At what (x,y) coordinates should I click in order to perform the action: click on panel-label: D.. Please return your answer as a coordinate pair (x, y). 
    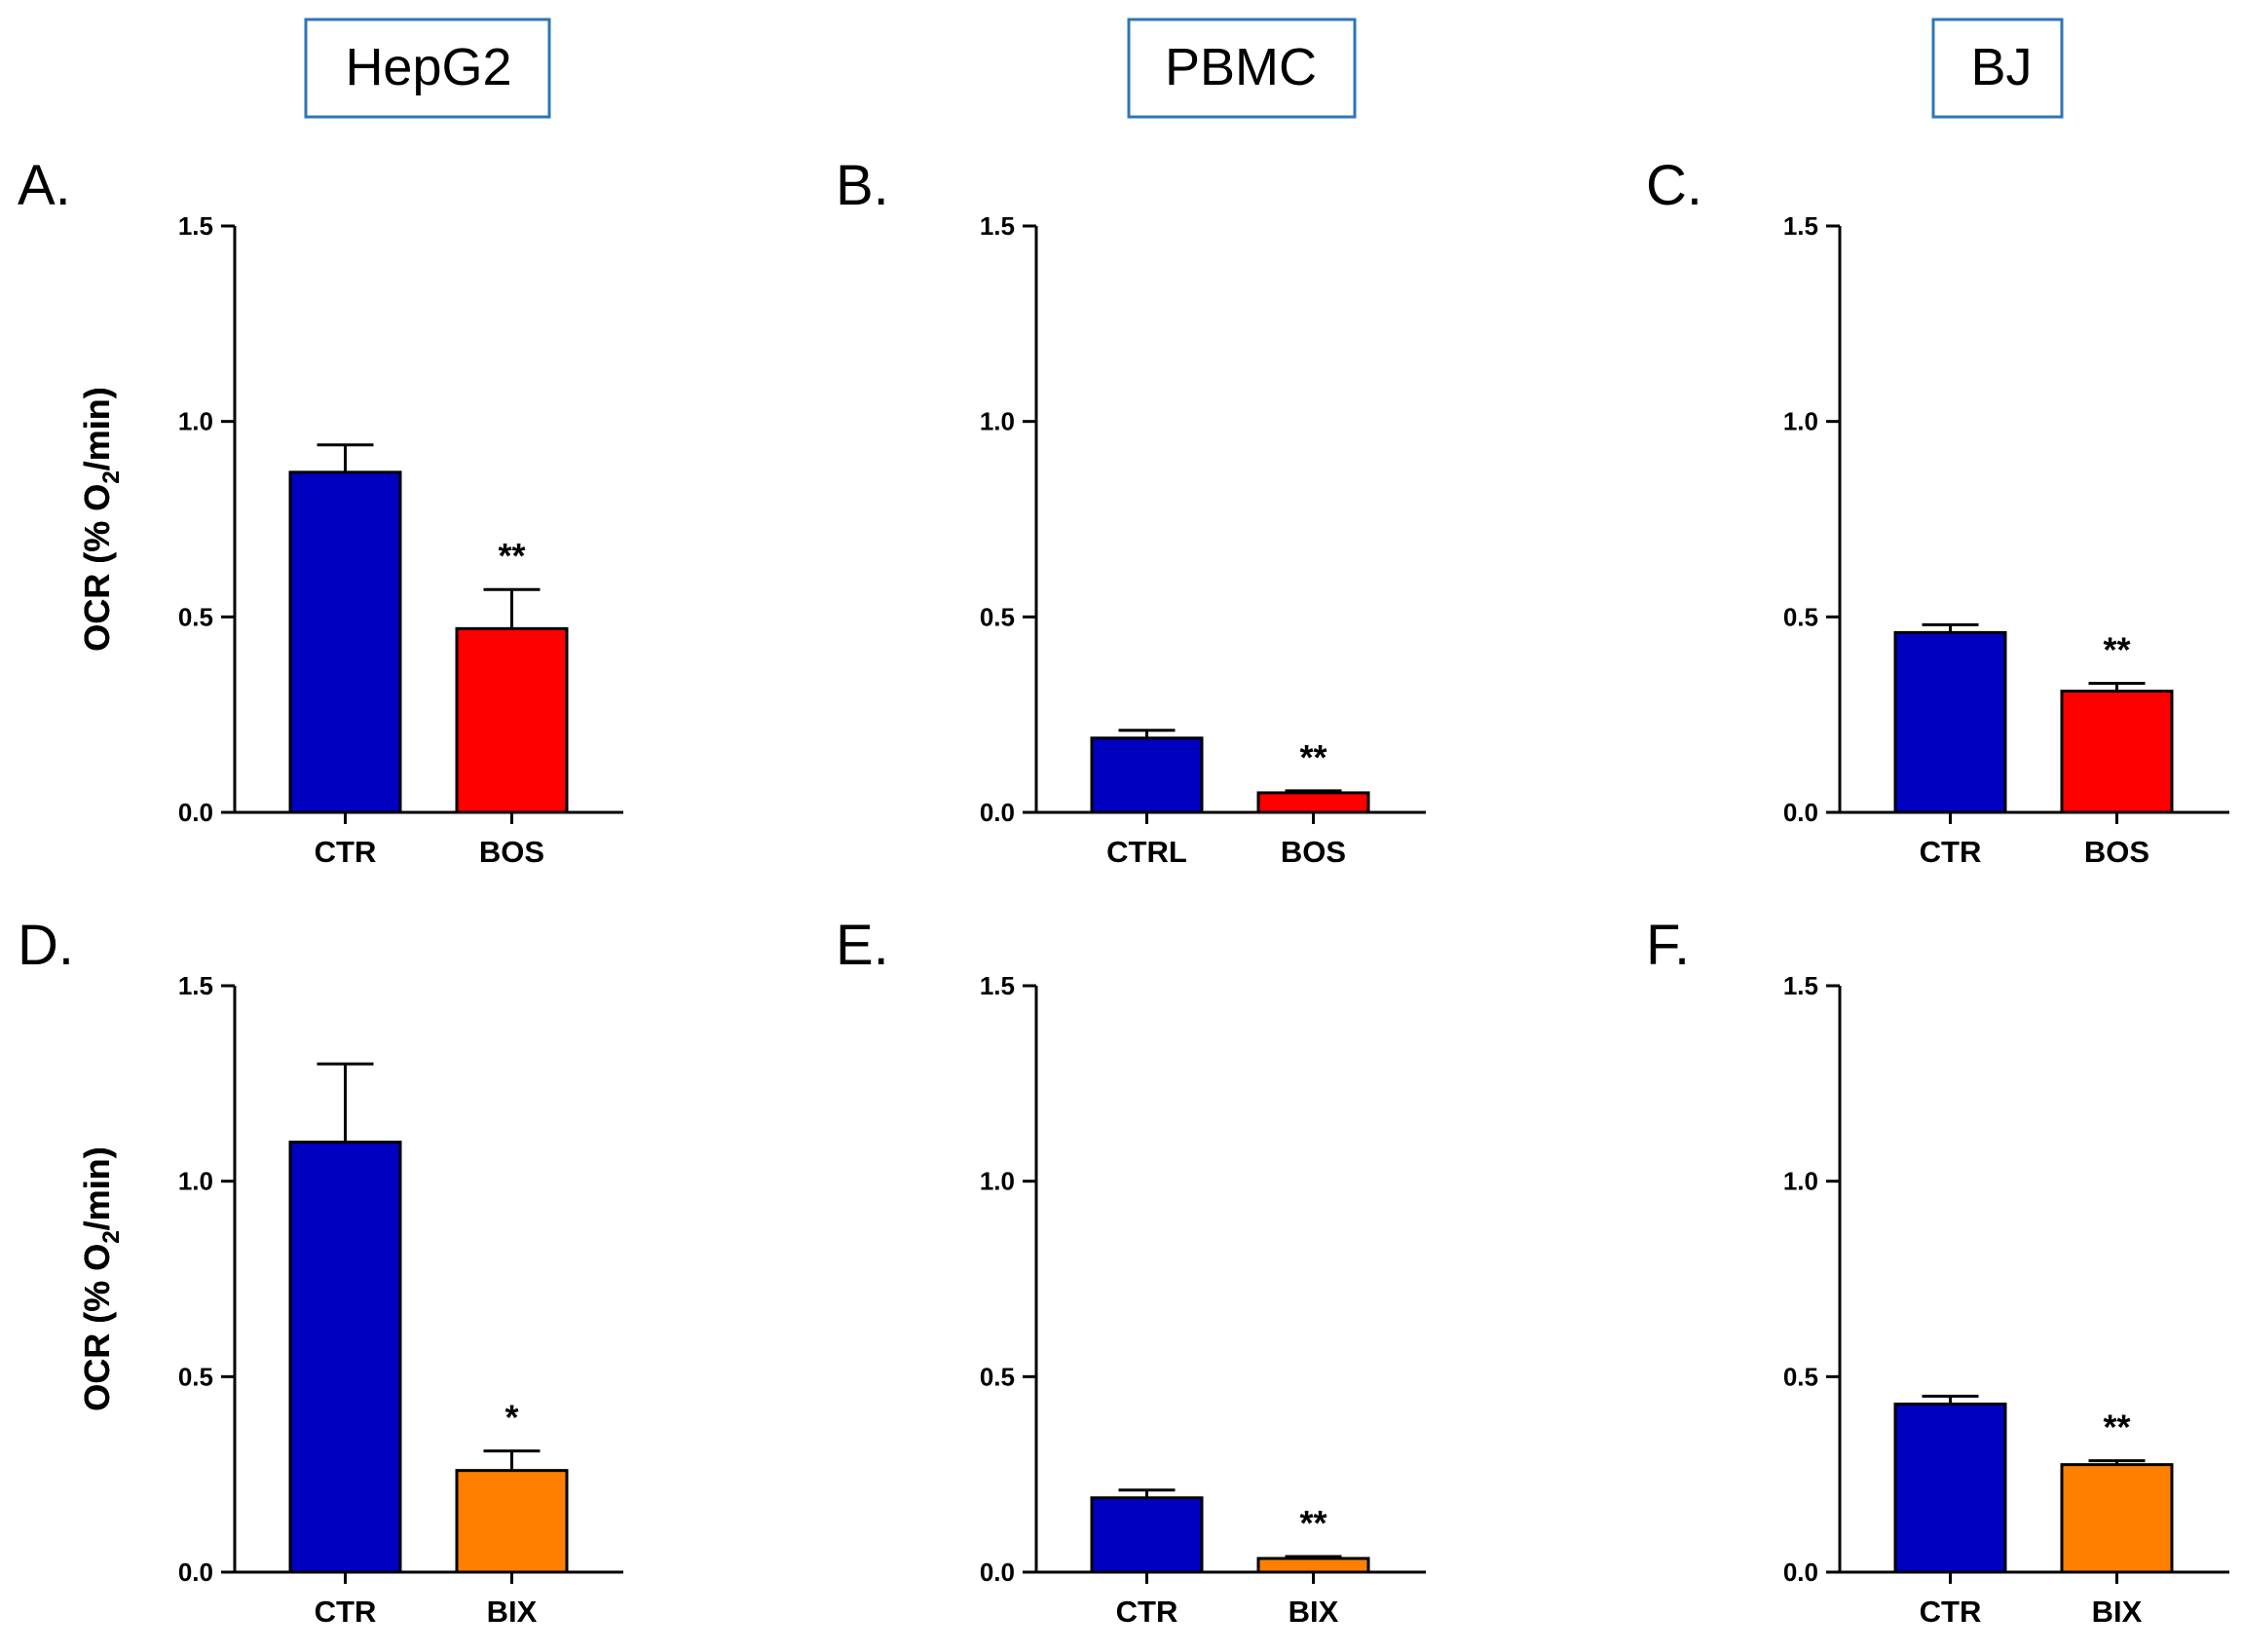
    Looking at the image, I should click on (46, 946).